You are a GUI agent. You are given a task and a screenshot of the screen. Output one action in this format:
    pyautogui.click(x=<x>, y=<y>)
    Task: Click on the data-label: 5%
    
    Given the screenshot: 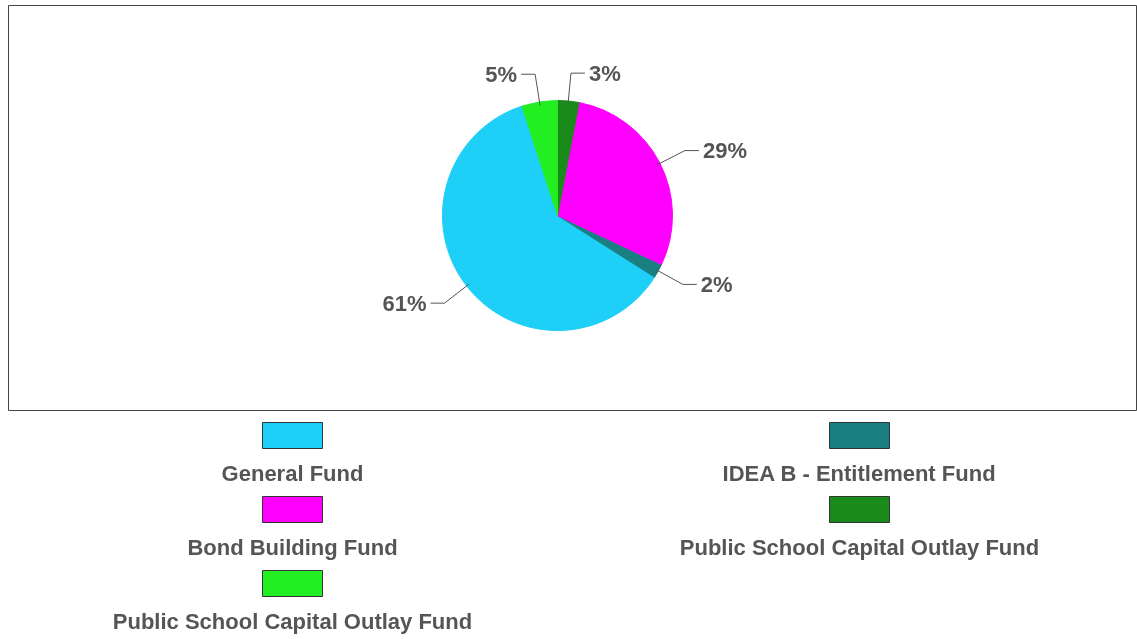 What is the action you would take?
    pyautogui.click(x=501, y=74)
    